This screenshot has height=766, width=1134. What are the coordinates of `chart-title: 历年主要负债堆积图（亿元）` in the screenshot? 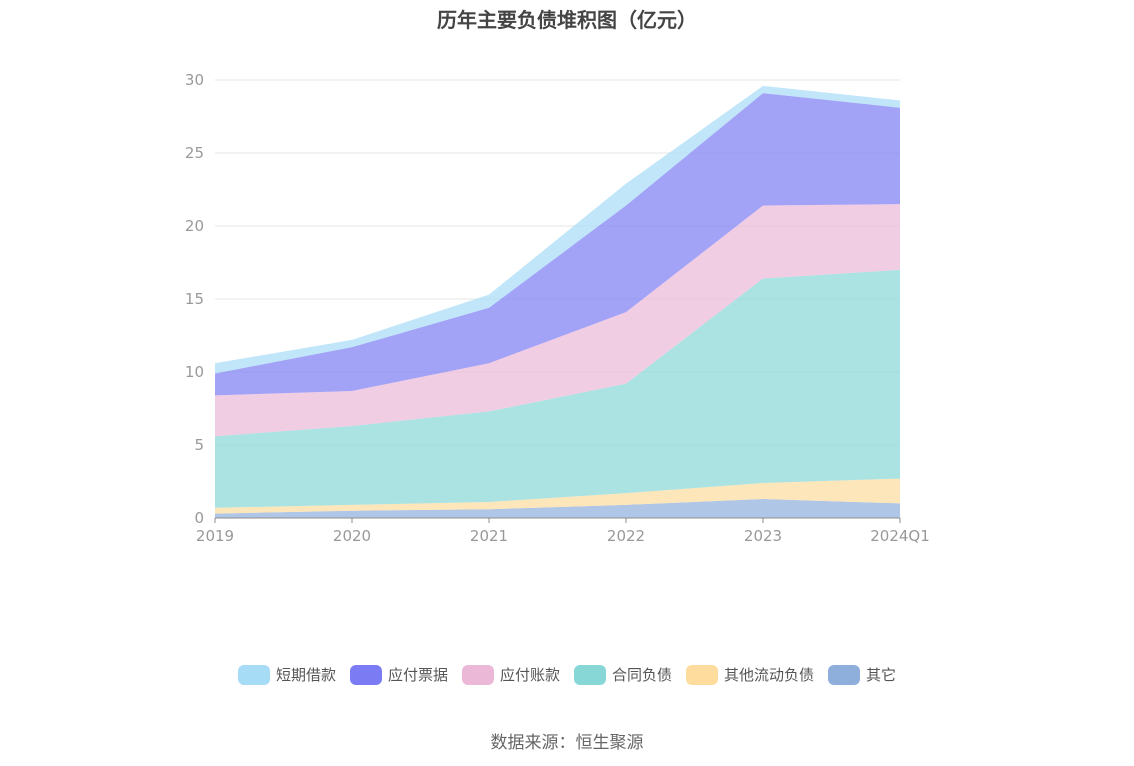 It's located at (567, 20).